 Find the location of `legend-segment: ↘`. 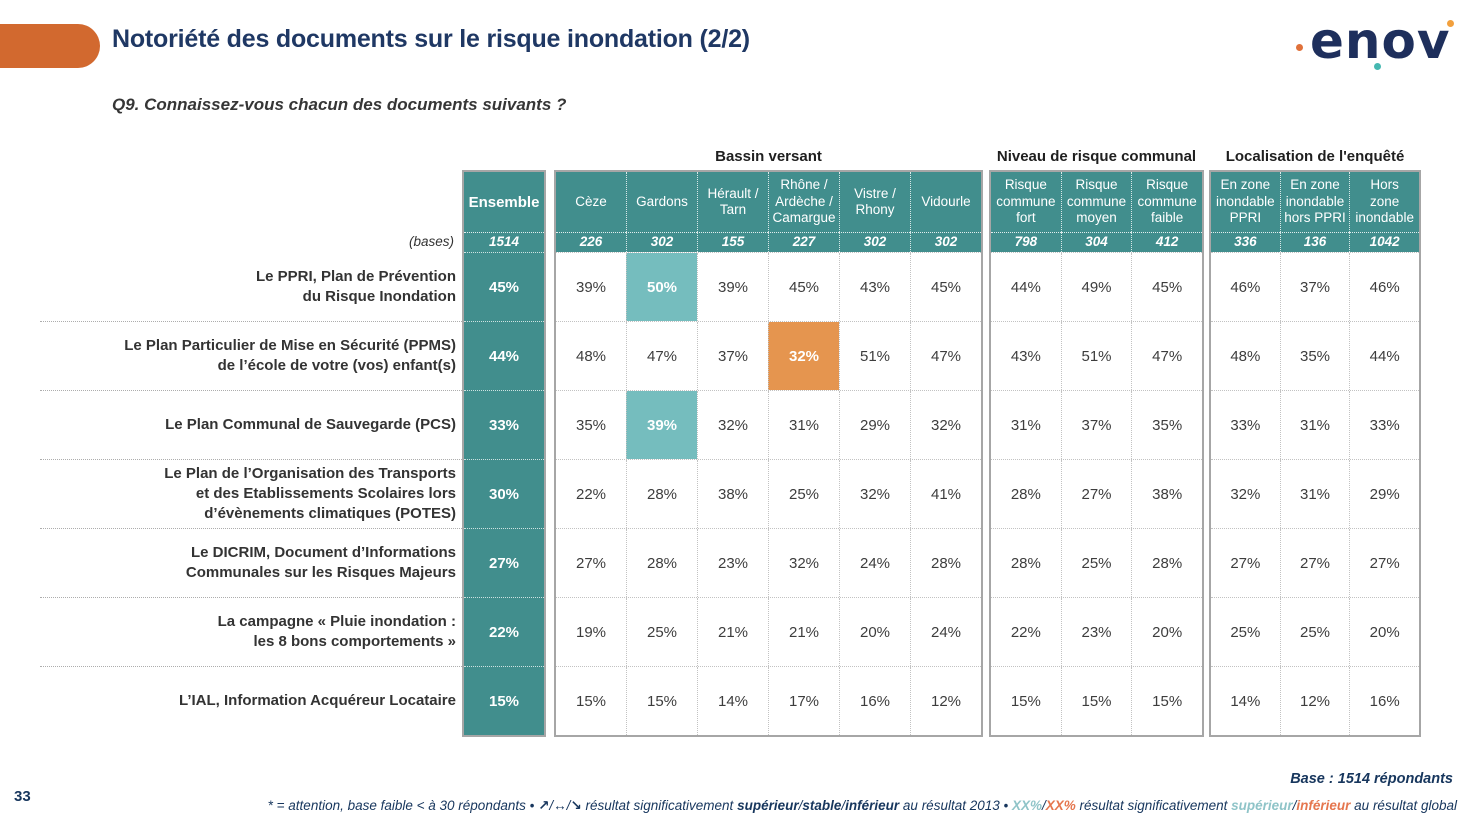

legend-segment: ↘ is located at coordinates (576, 805).